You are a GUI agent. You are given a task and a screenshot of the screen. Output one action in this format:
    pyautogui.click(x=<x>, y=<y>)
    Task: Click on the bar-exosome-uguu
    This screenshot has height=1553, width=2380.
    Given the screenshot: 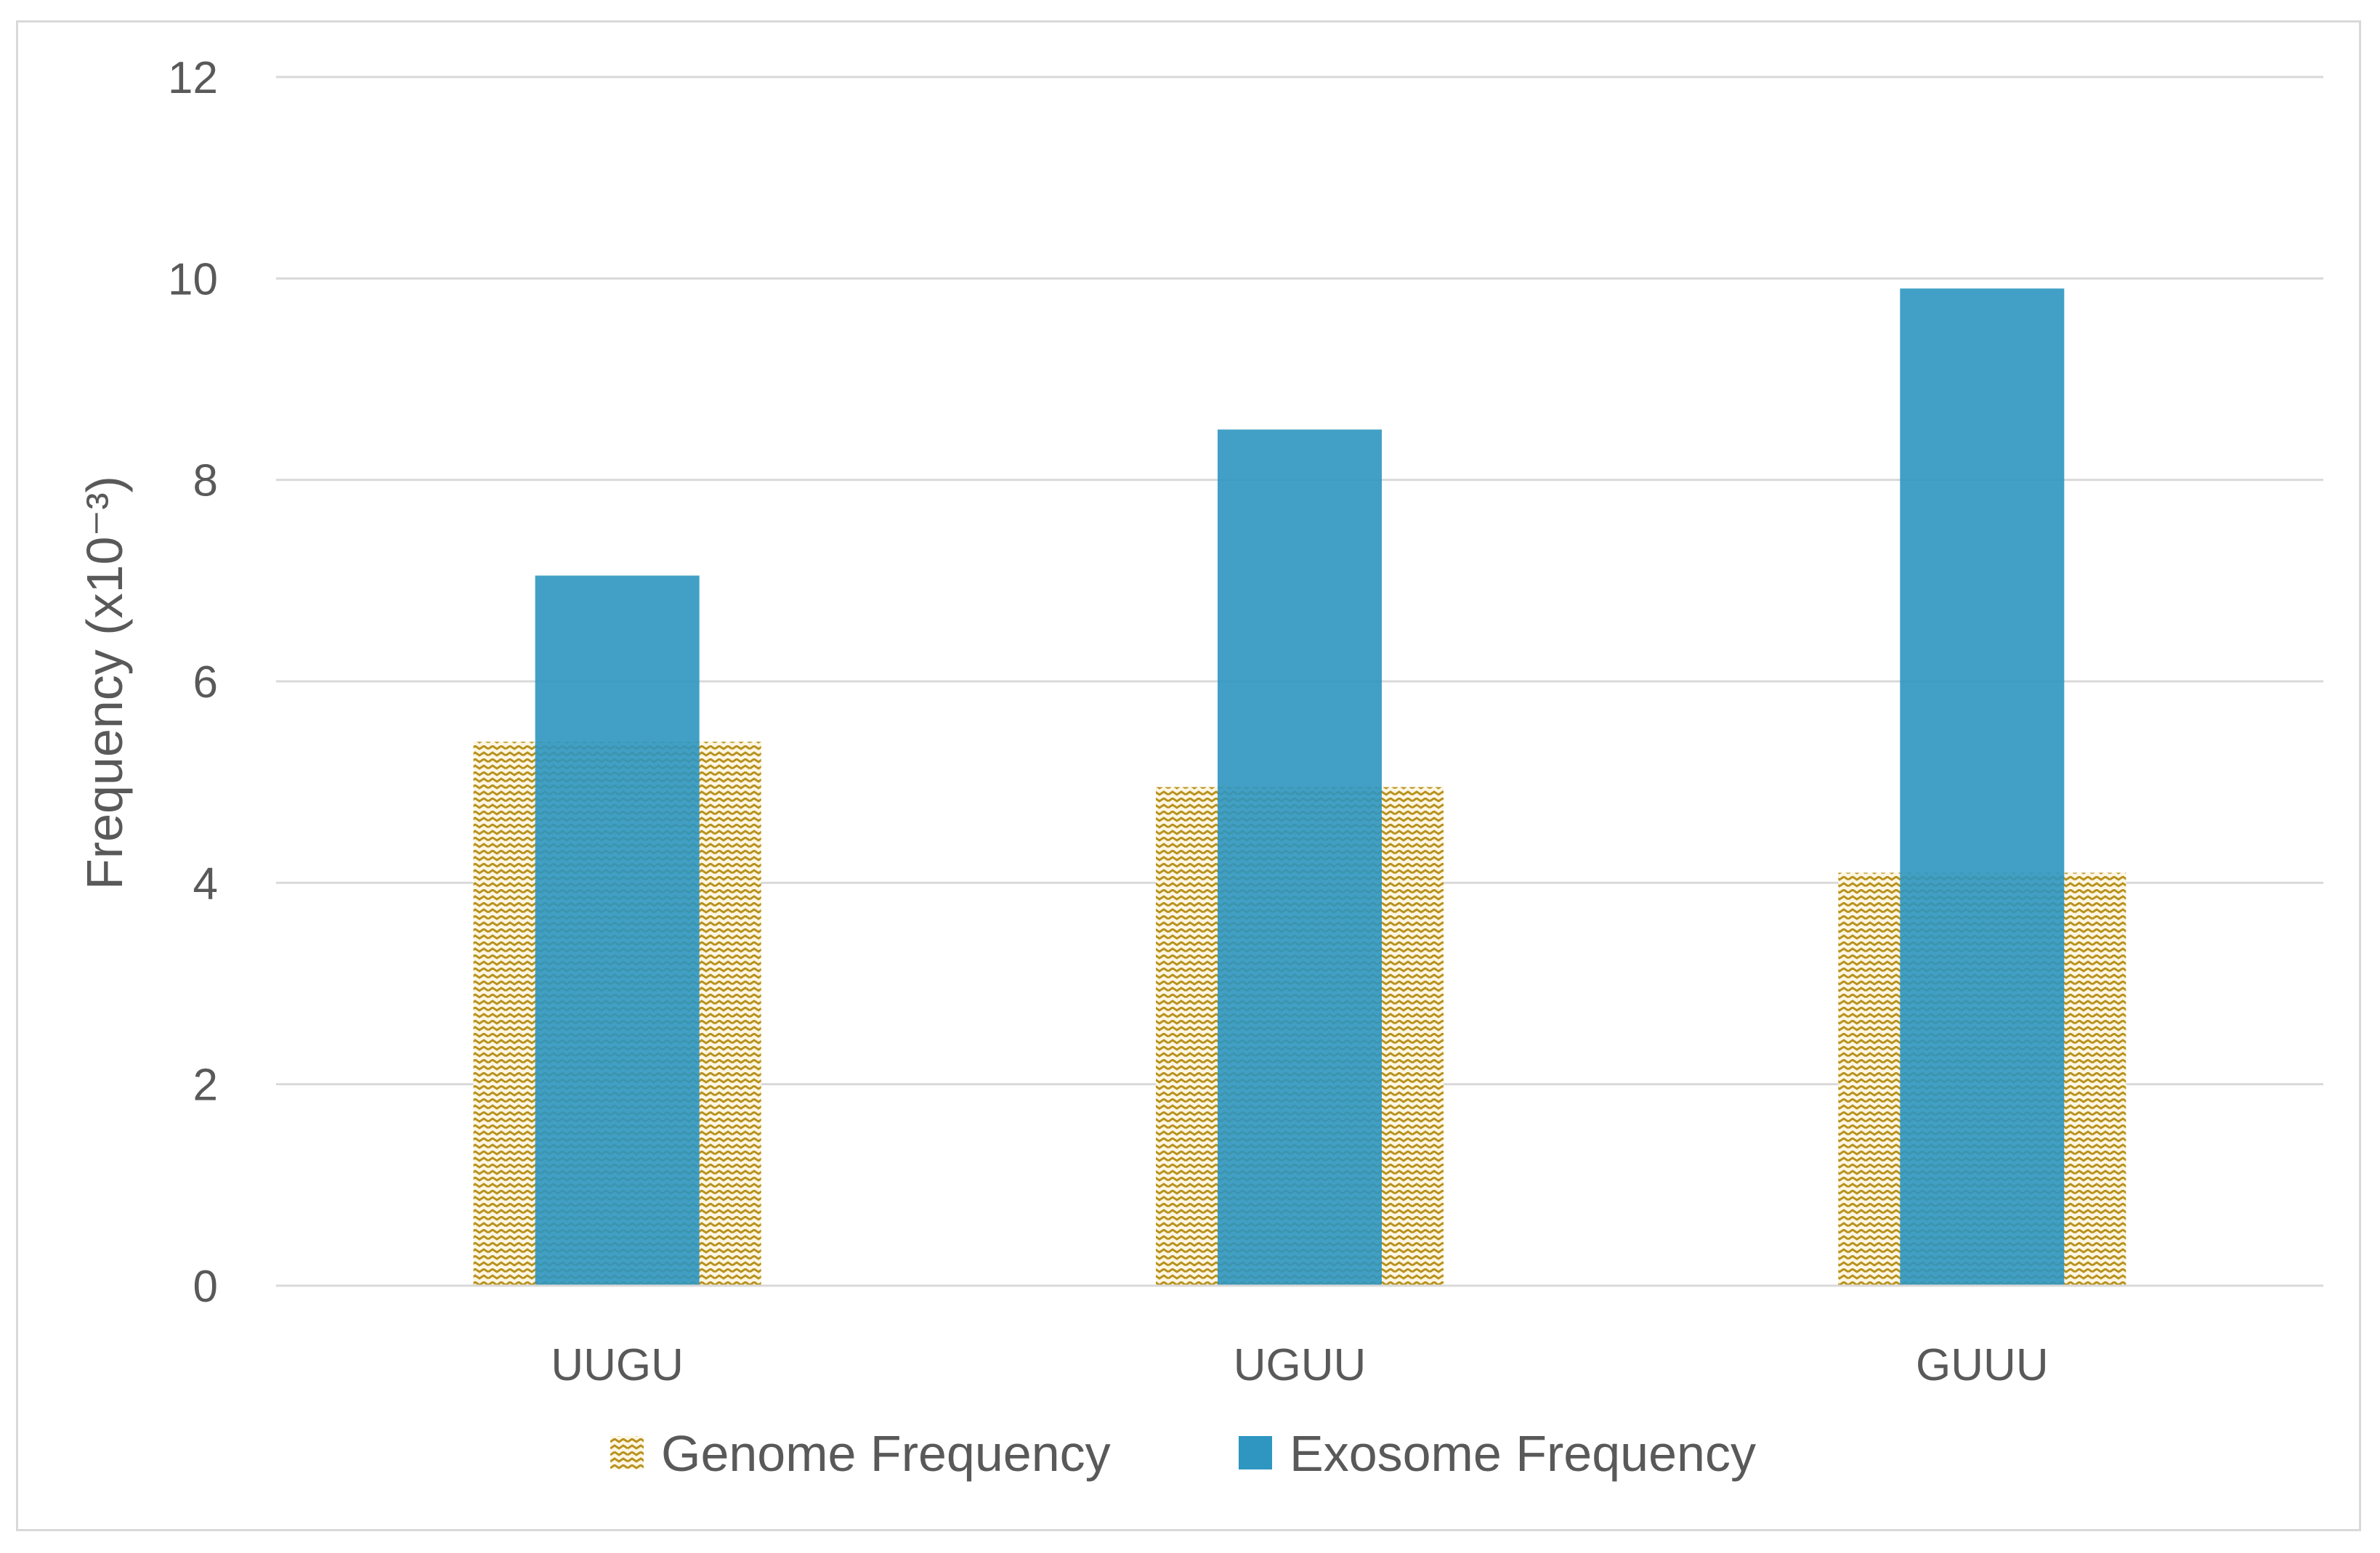 What is the action you would take?
    pyautogui.click(x=1300, y=857)
    